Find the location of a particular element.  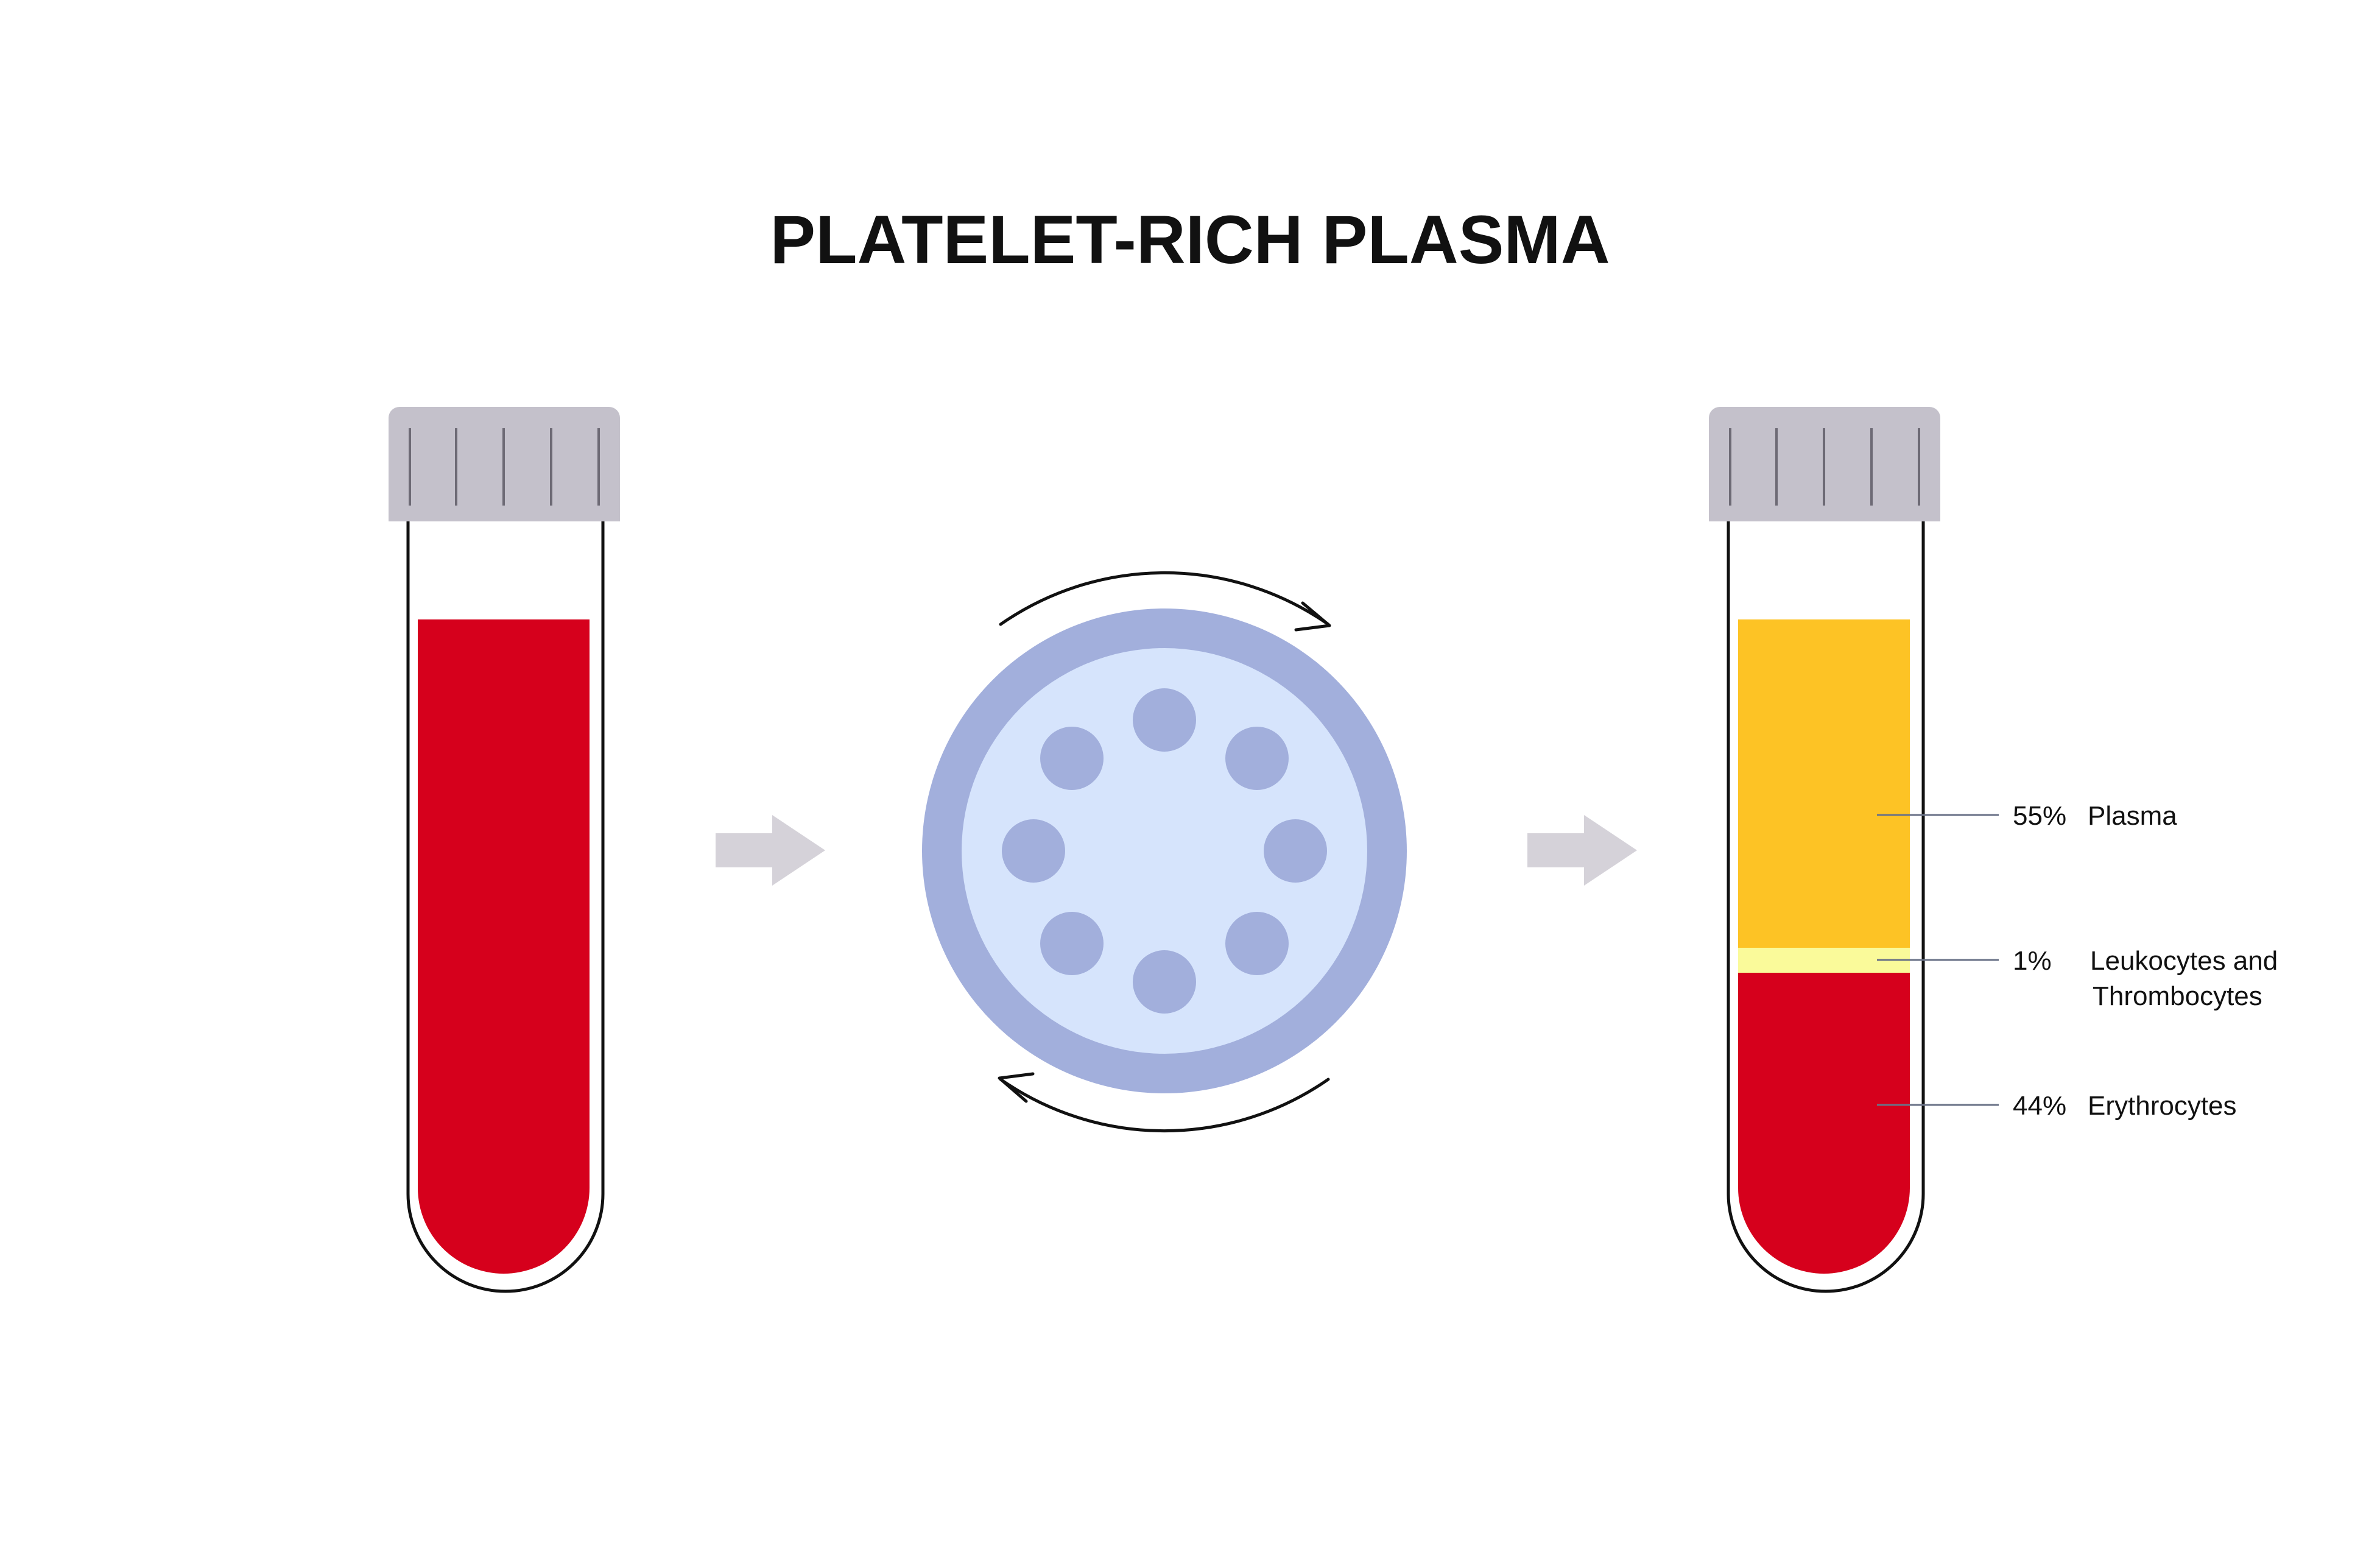

whole-blood-tube is located at coordinates (504, 850).